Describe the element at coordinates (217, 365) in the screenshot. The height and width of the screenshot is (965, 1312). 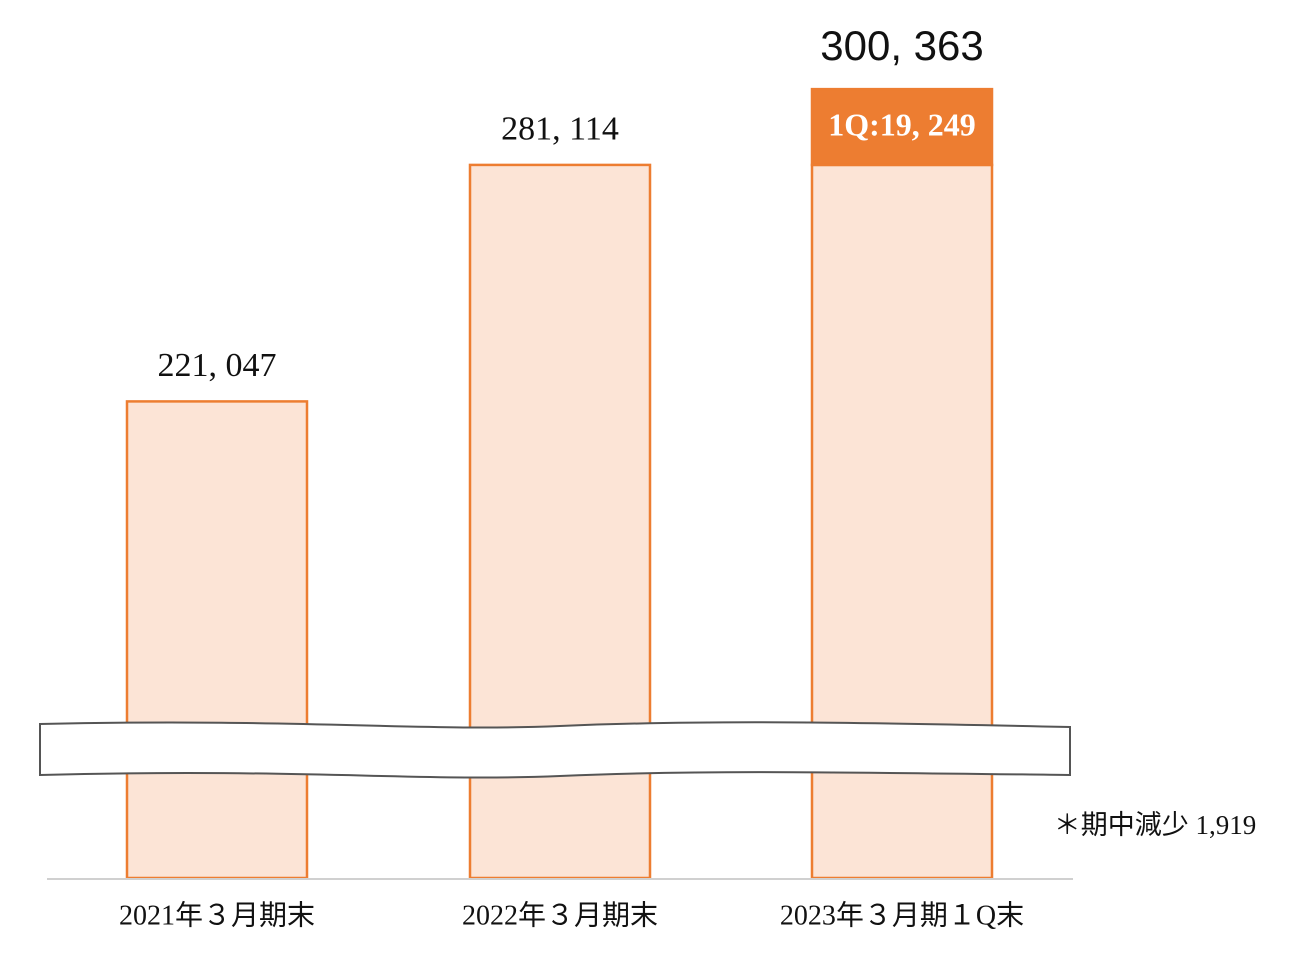
I see `value-label: 221, 047` at that location.